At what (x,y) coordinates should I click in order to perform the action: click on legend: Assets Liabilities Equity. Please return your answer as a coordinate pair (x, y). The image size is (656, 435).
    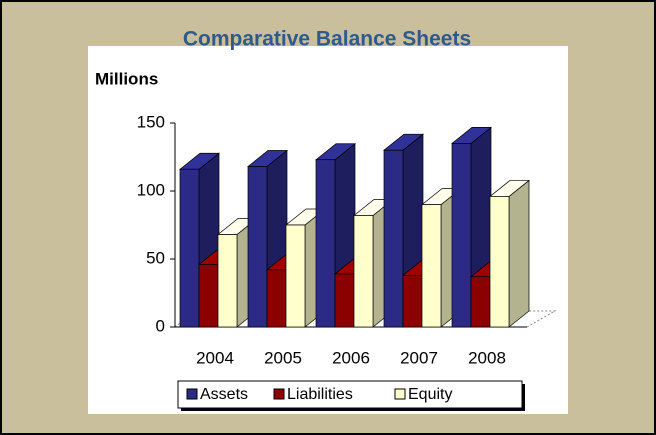
    Looking at the image, I should click on (351, 395).